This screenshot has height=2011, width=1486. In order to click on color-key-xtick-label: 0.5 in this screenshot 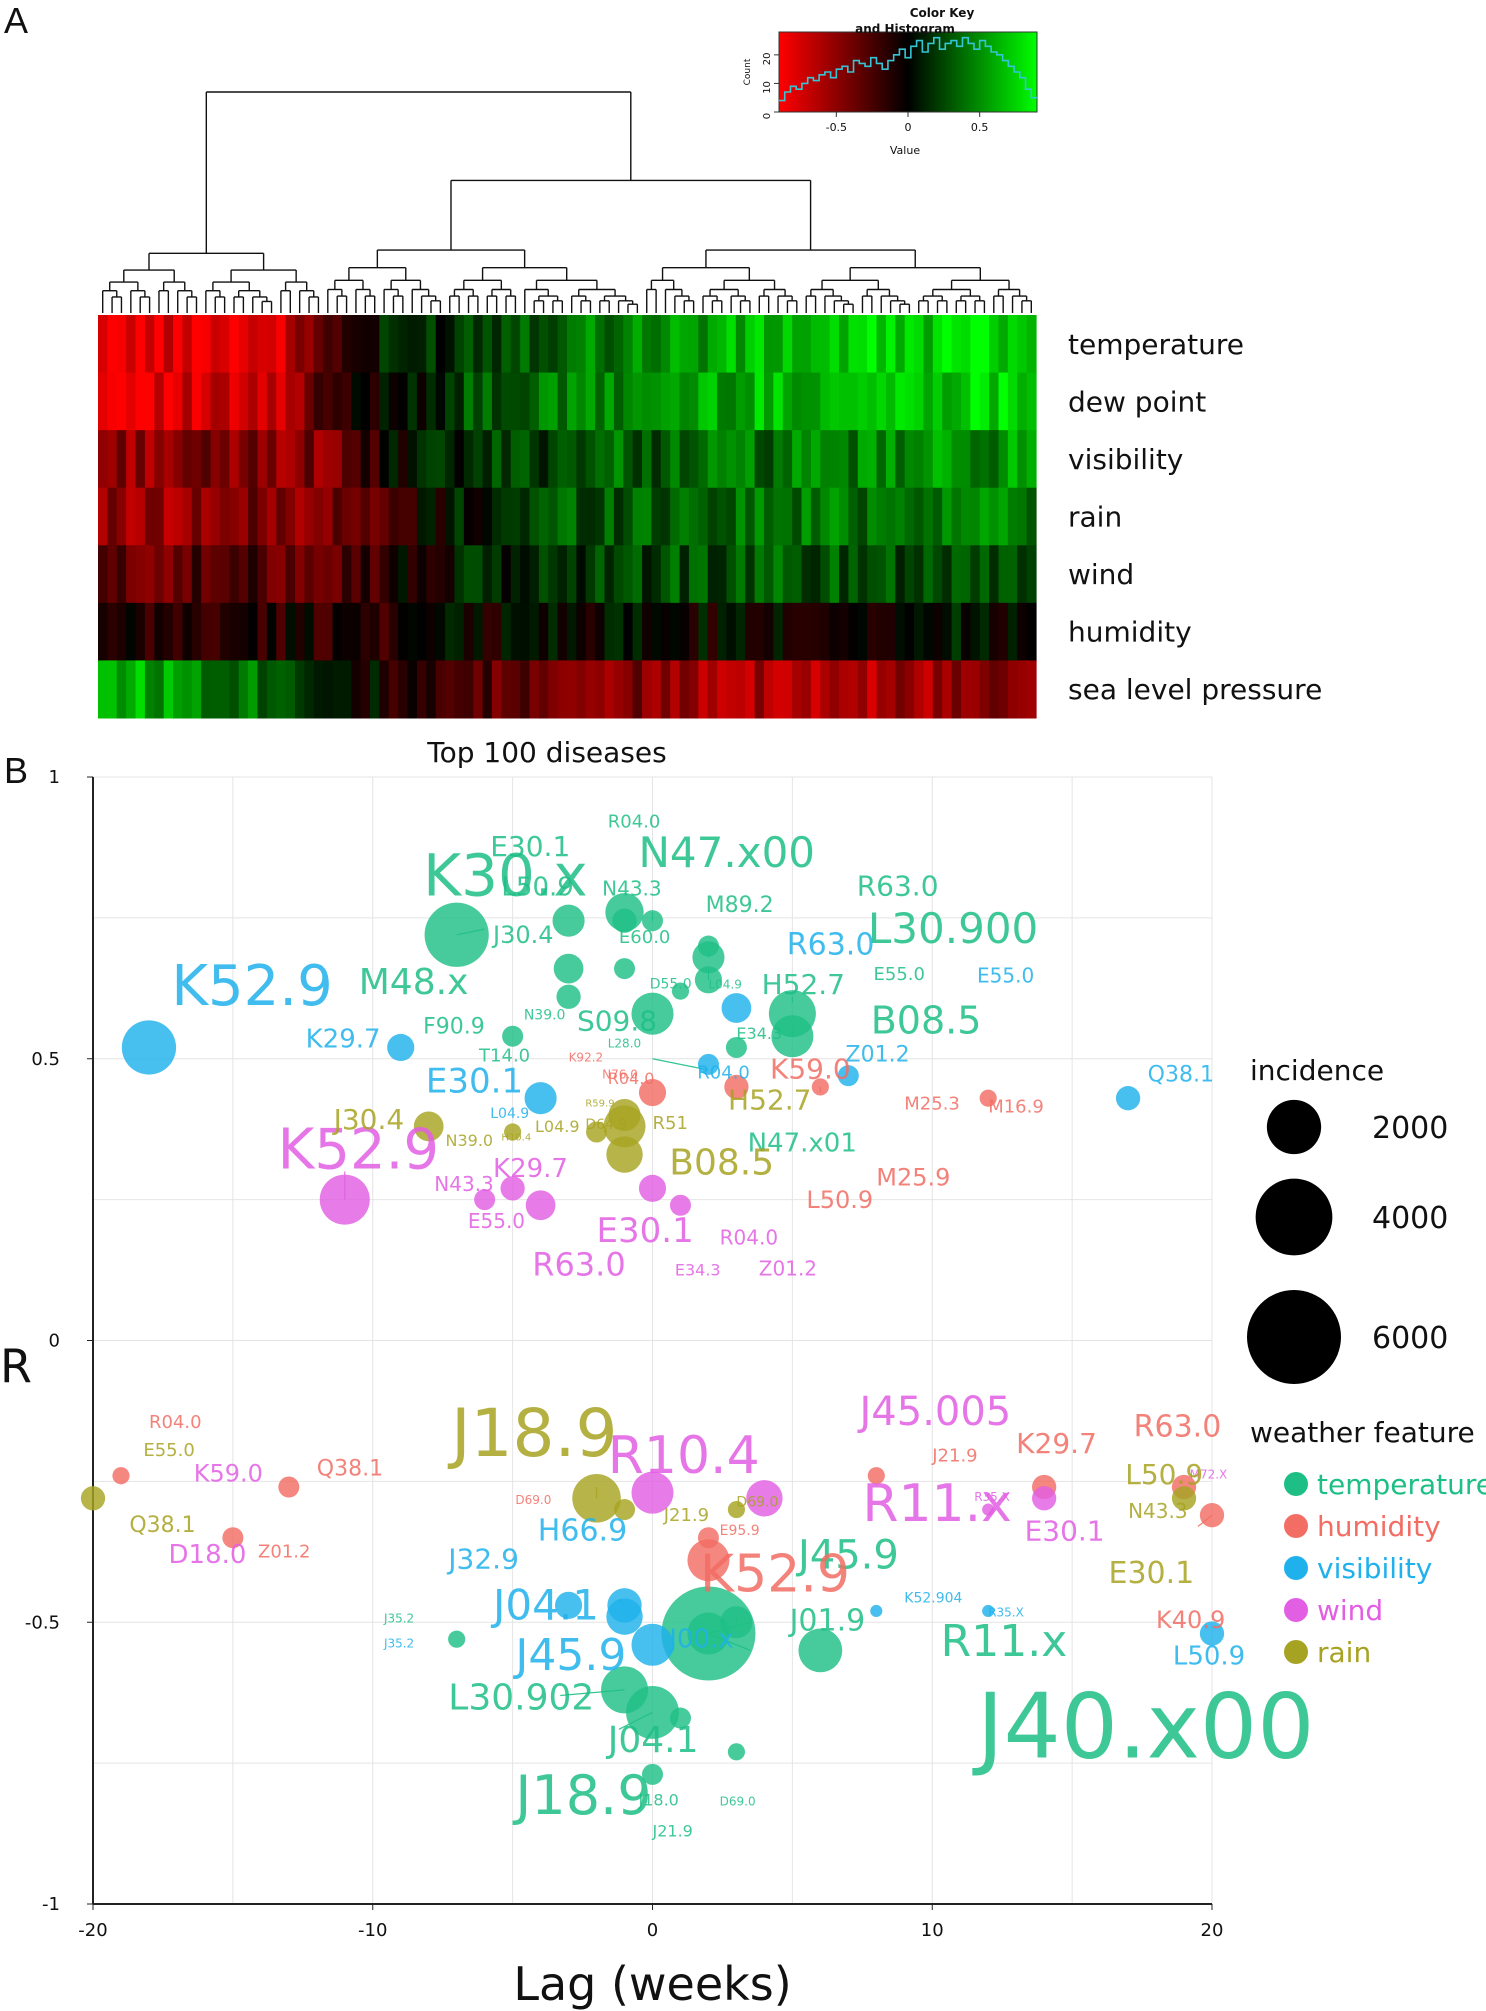, I will do `click(980, 127)`.